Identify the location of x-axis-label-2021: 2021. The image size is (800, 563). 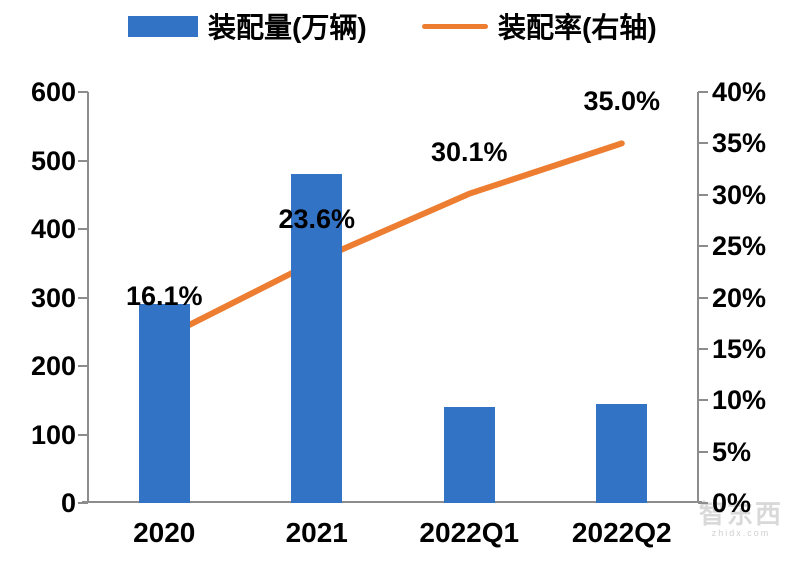
(316, 532).